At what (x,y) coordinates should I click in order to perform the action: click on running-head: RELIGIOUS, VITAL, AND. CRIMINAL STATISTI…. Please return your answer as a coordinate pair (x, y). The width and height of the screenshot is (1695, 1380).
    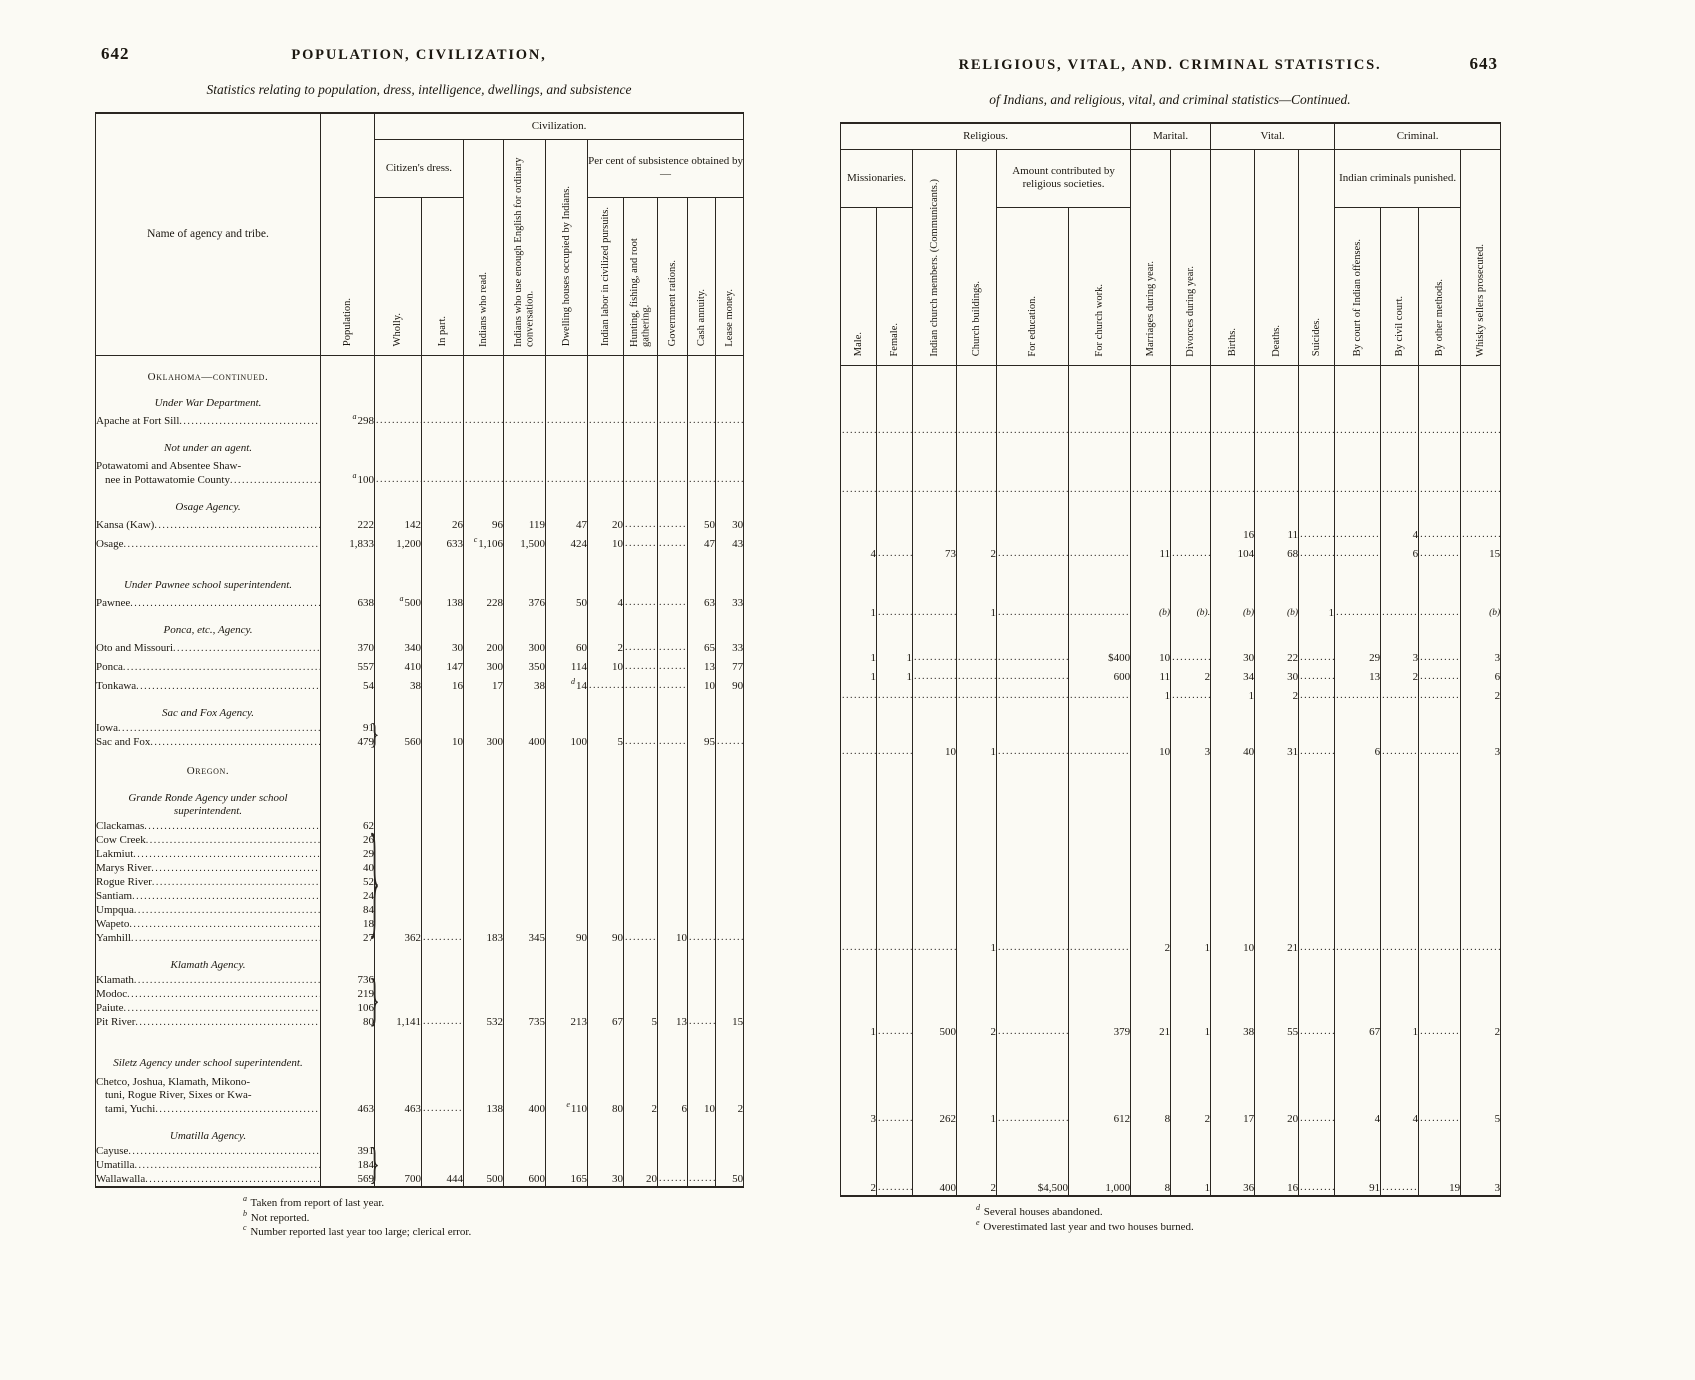
    Looking at the image, I should click on (1170, 65).